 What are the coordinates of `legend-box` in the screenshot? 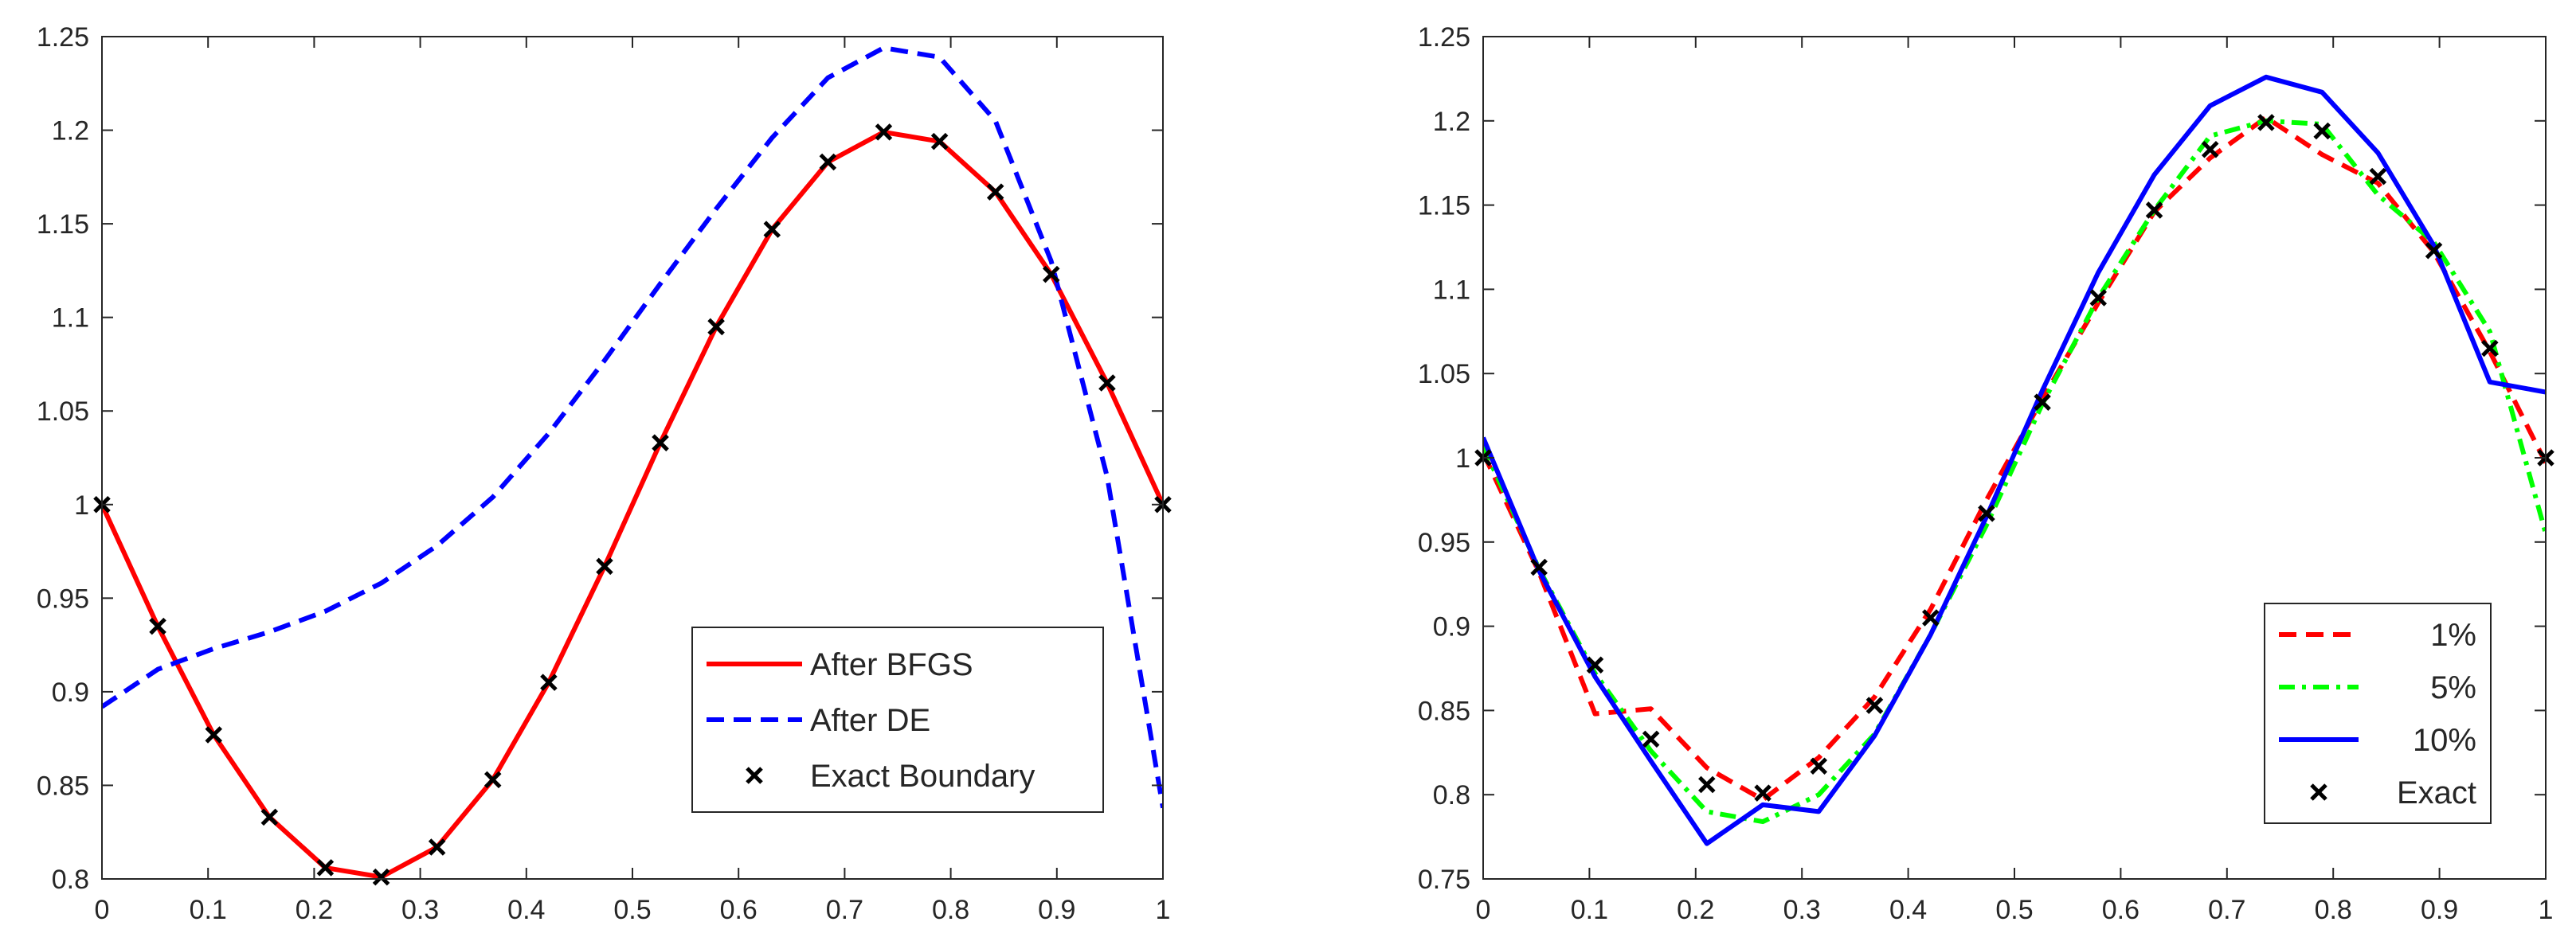 It's located at (2378, 713).